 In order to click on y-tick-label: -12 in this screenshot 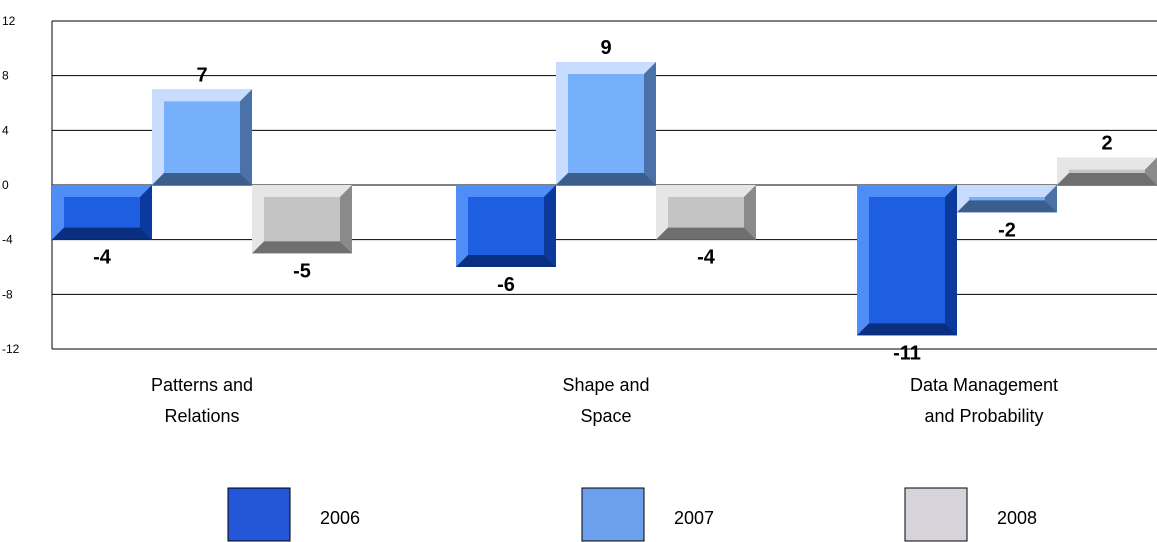, I will do `click(11, 349)`.